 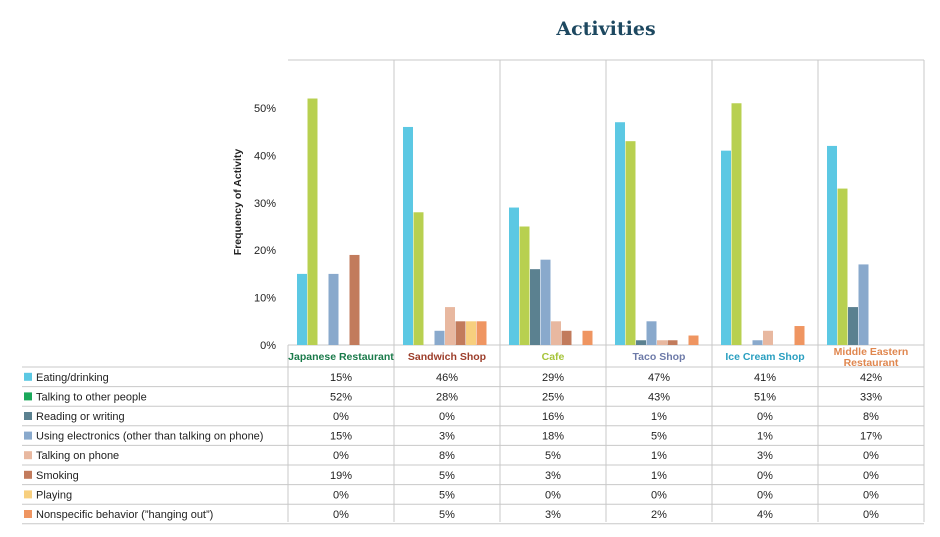 What do you see at coordinates (871, 437) in the screenshot?
I see `table-cell: 17%` at bounding box center [871, 437].